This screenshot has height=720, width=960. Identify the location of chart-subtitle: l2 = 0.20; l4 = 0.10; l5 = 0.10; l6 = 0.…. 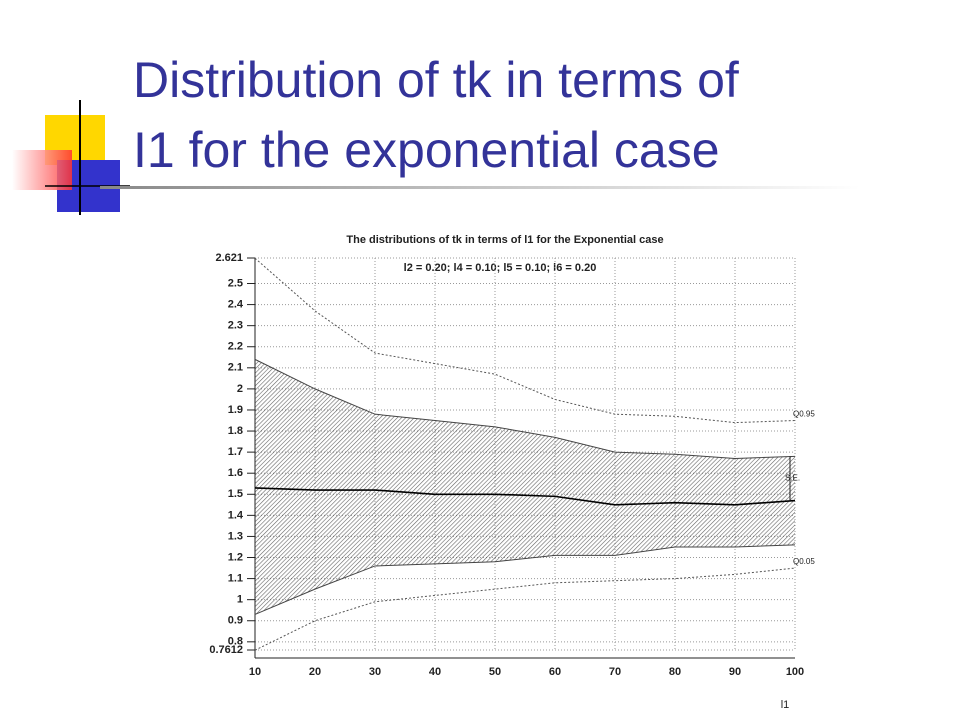
(500, 268).